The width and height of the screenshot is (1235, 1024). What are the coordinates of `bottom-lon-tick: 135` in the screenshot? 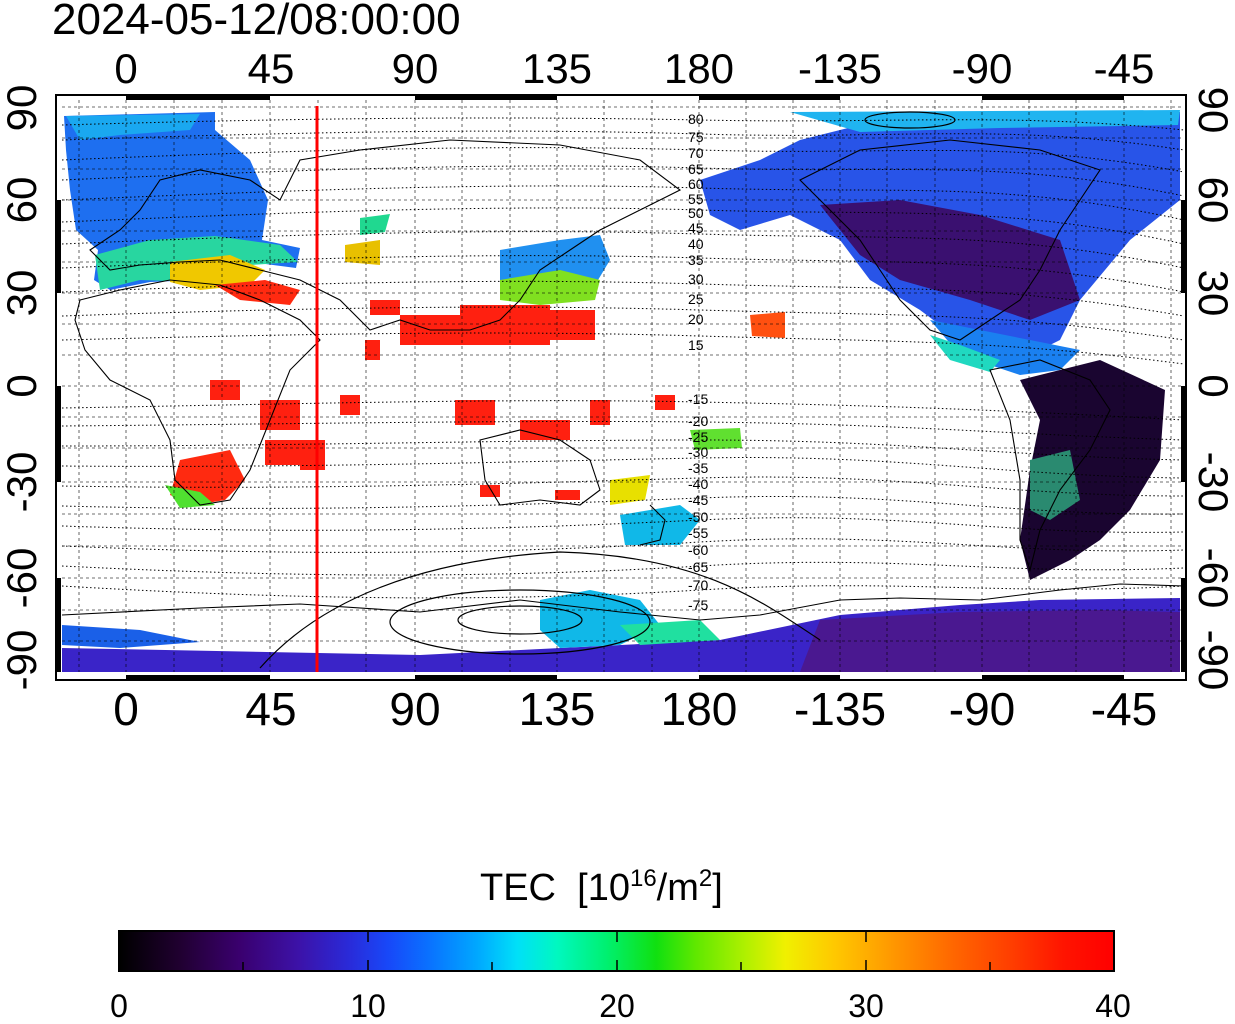 It's located at (557, 709).